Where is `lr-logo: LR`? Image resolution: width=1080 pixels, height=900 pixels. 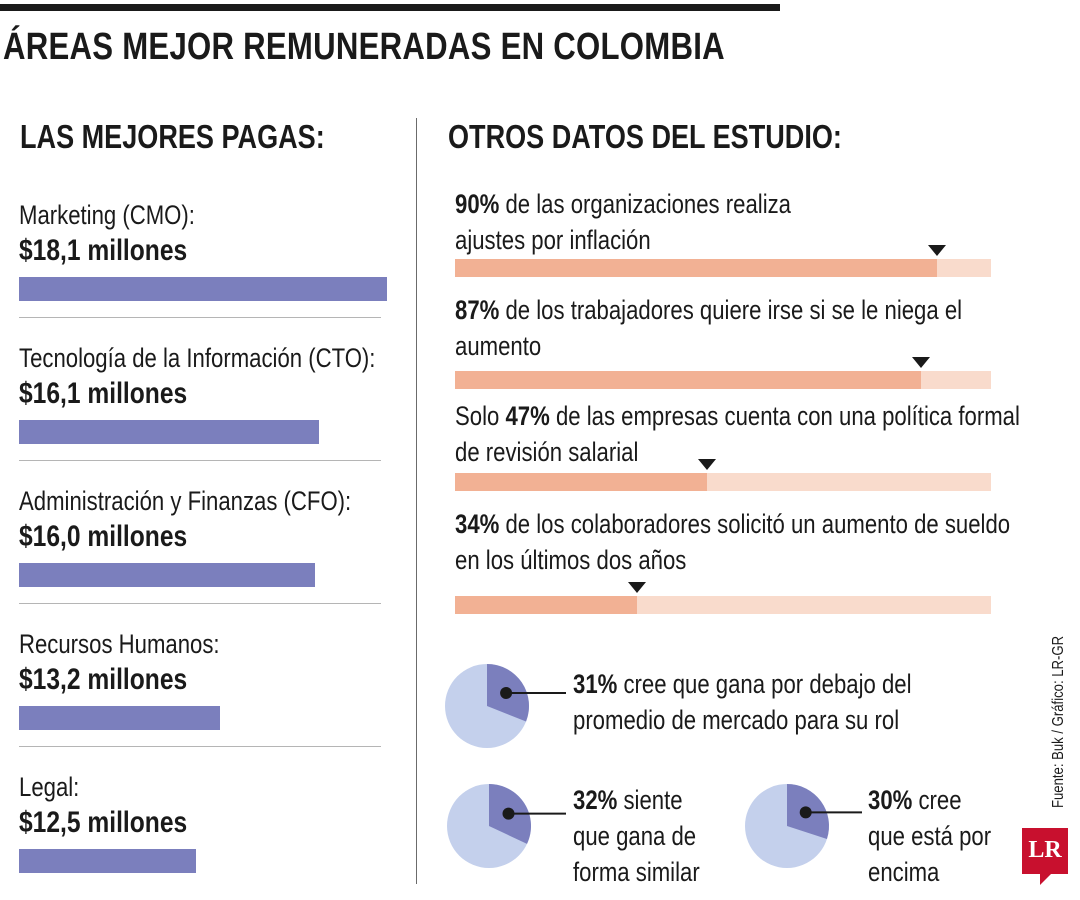
lr-logo: LR is located at coordinates (1045, 851).